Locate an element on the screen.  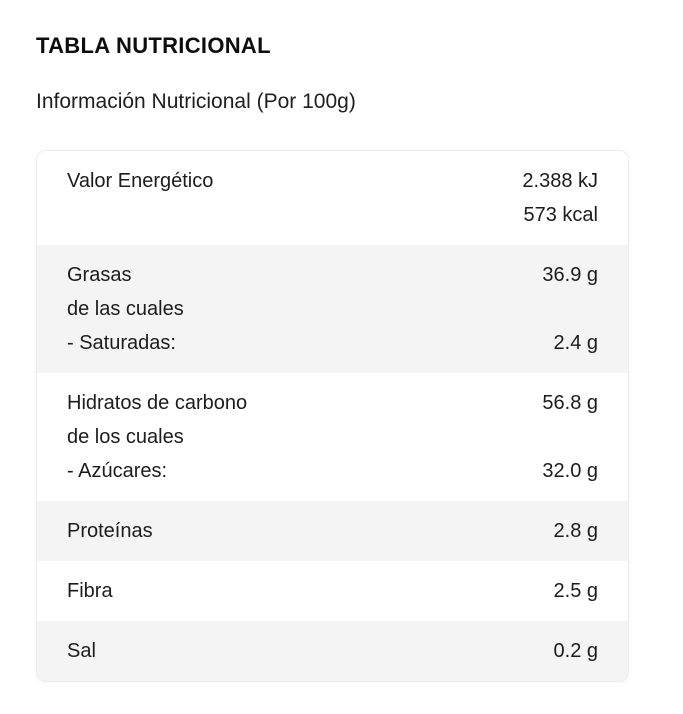
table-subtitle: Información Nutricional (Por 100g) is located at coordinates (196, 101).